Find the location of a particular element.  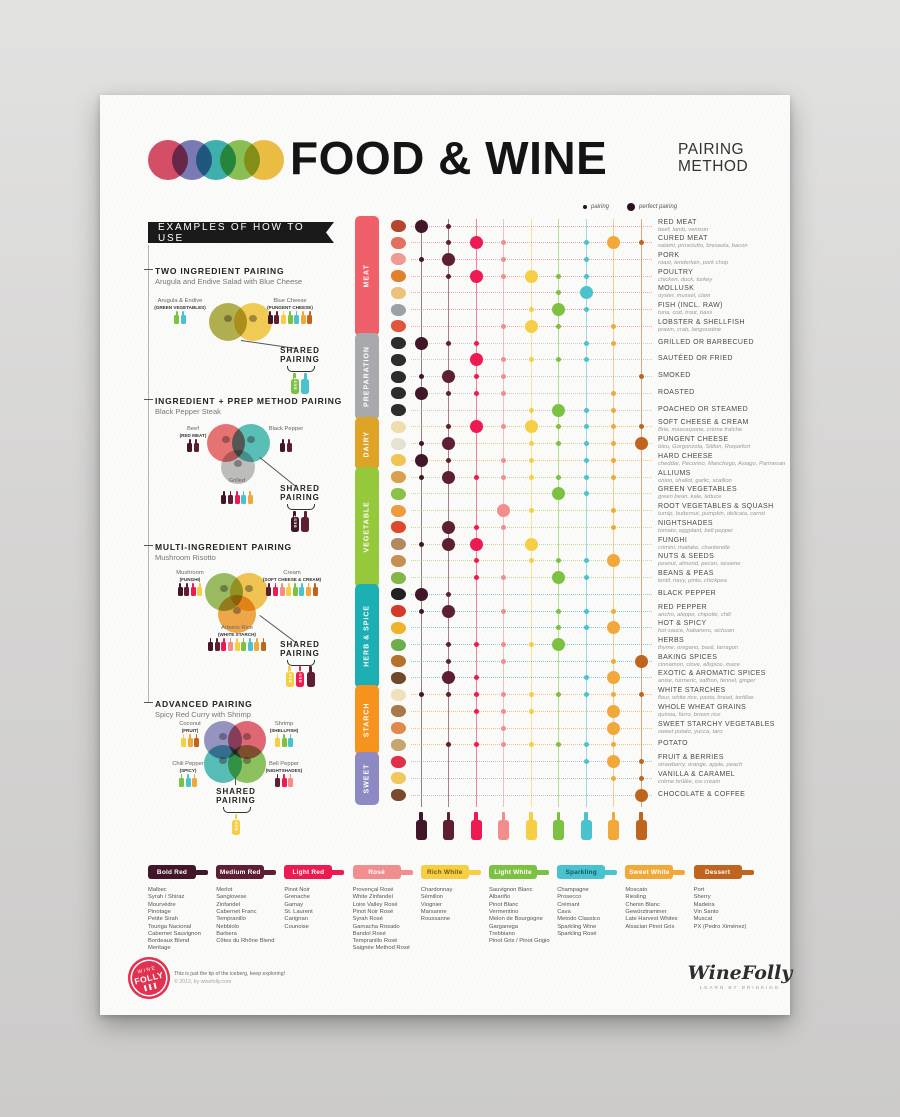

wine-name: Roussanne is located at coordinates (435, 919).